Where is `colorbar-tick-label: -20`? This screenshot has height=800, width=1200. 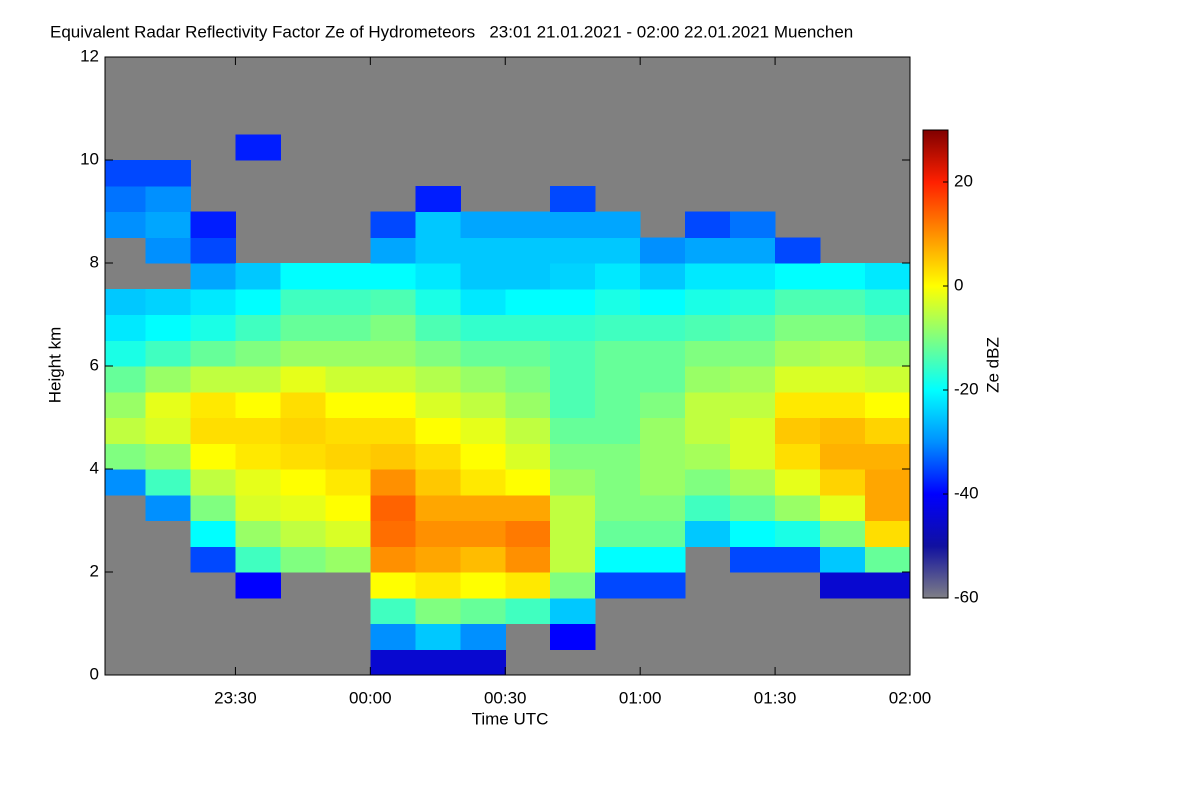
colorbar-tick-label: -20 is located at coordinates (966, 388).